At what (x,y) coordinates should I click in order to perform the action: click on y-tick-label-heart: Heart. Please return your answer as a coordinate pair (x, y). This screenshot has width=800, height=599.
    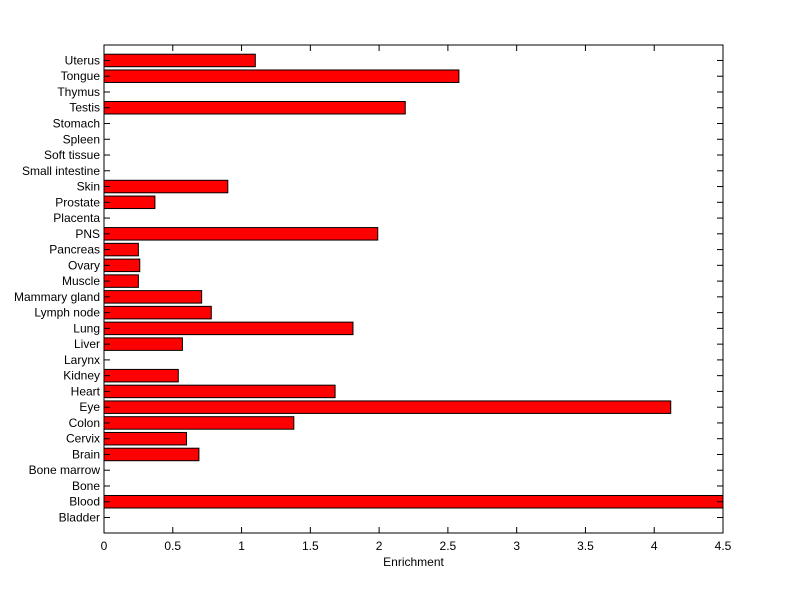
    Looking at the image, I should click on (86, 391).